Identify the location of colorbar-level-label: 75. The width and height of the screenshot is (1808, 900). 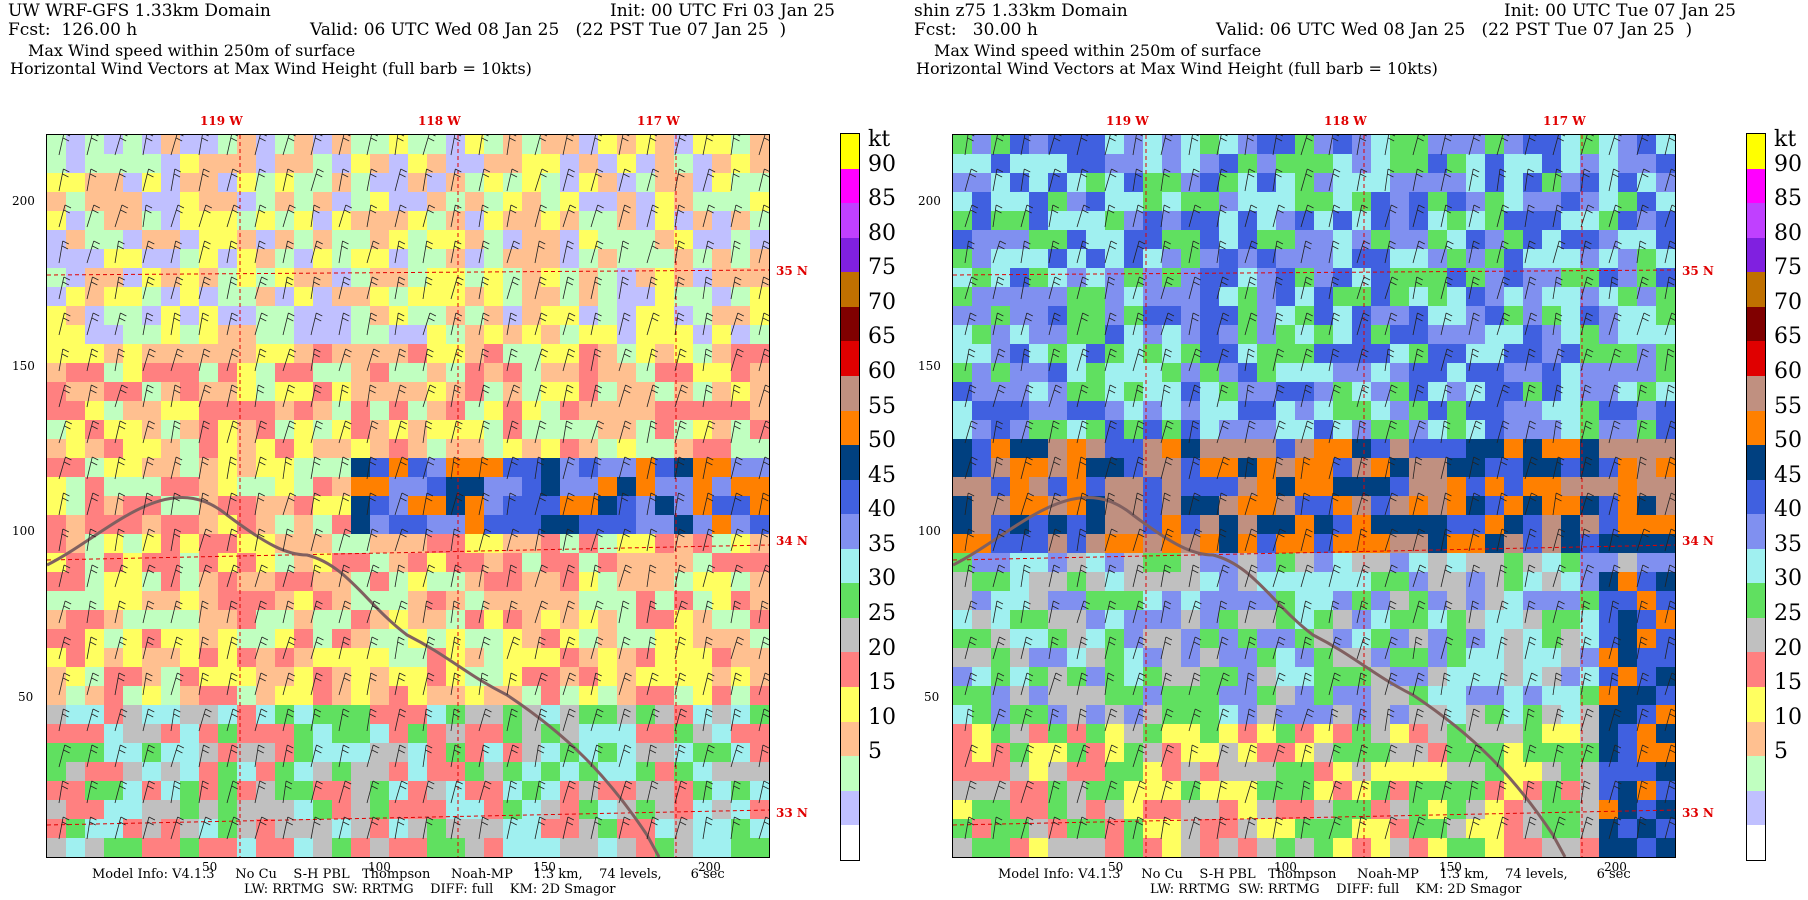
(1788, 268).